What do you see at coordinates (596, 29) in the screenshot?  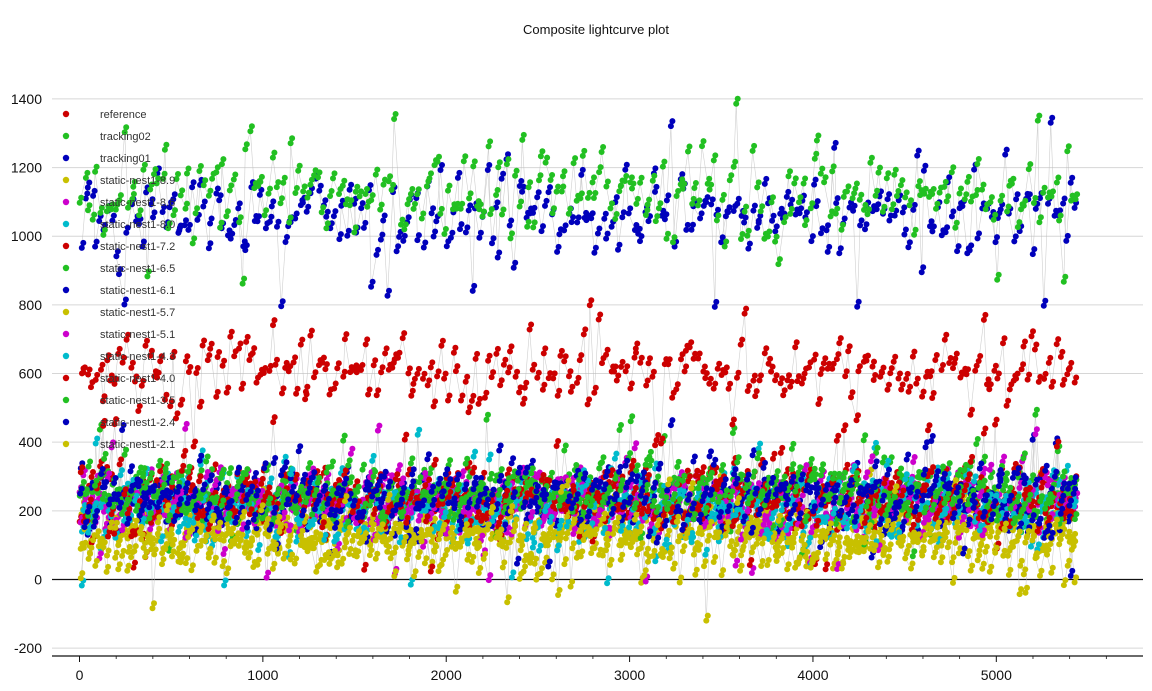 I see `chart-title: Composite lightcurve plot` at bounding box center [596, 29].